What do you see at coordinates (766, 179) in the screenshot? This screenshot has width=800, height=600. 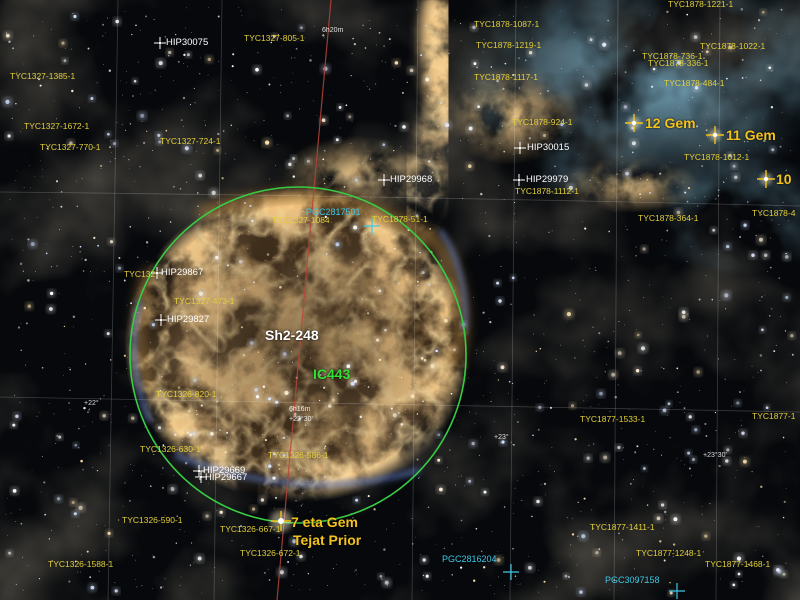 I see `bright-star-marker` at bounding box center [766, 179].